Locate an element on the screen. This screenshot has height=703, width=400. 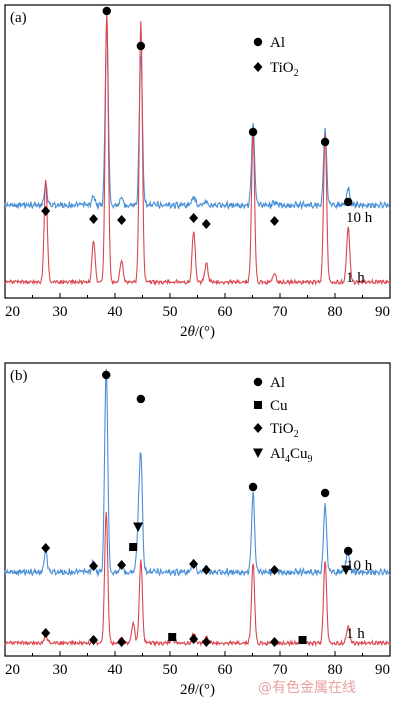
legend-label: Al4Cu9 is located at coordinates (291, 455).